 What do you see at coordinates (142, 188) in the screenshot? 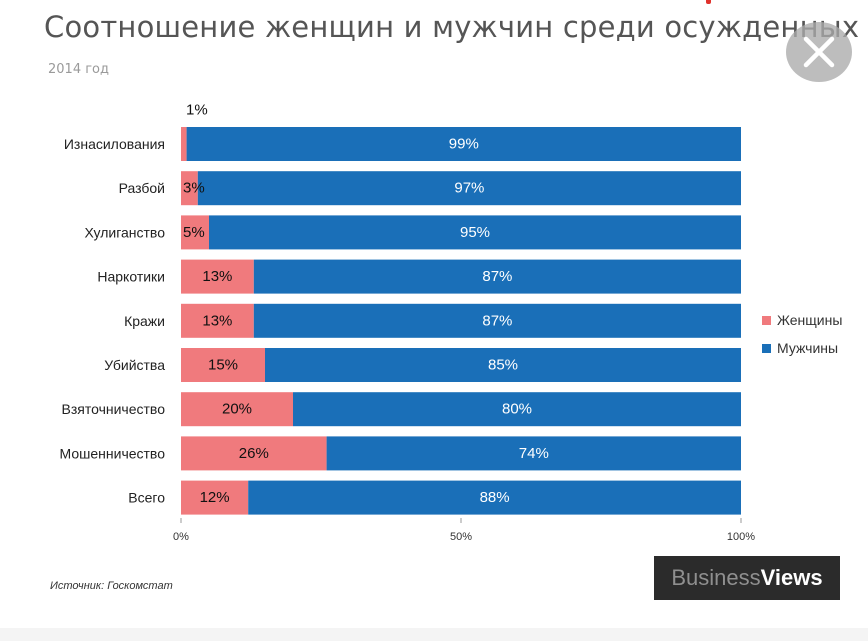
I see `category-label: Разбой` at bounding box center [142, 188].